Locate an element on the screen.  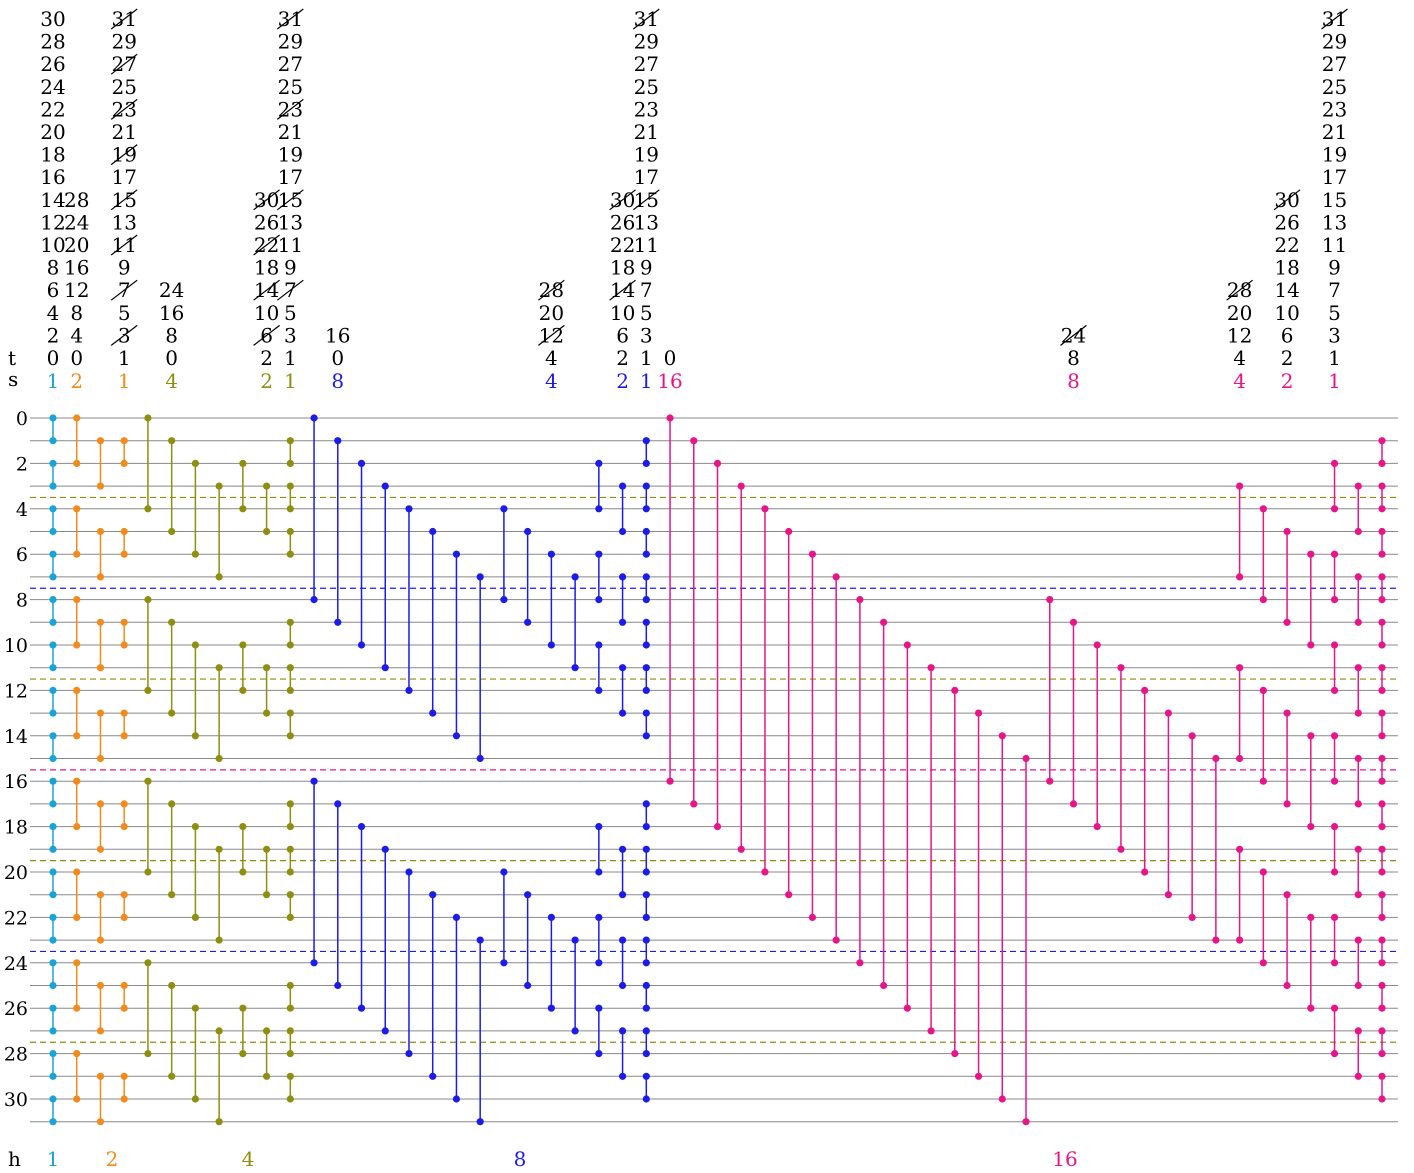
h-label: 2 is located at coordinates (112, 1159).